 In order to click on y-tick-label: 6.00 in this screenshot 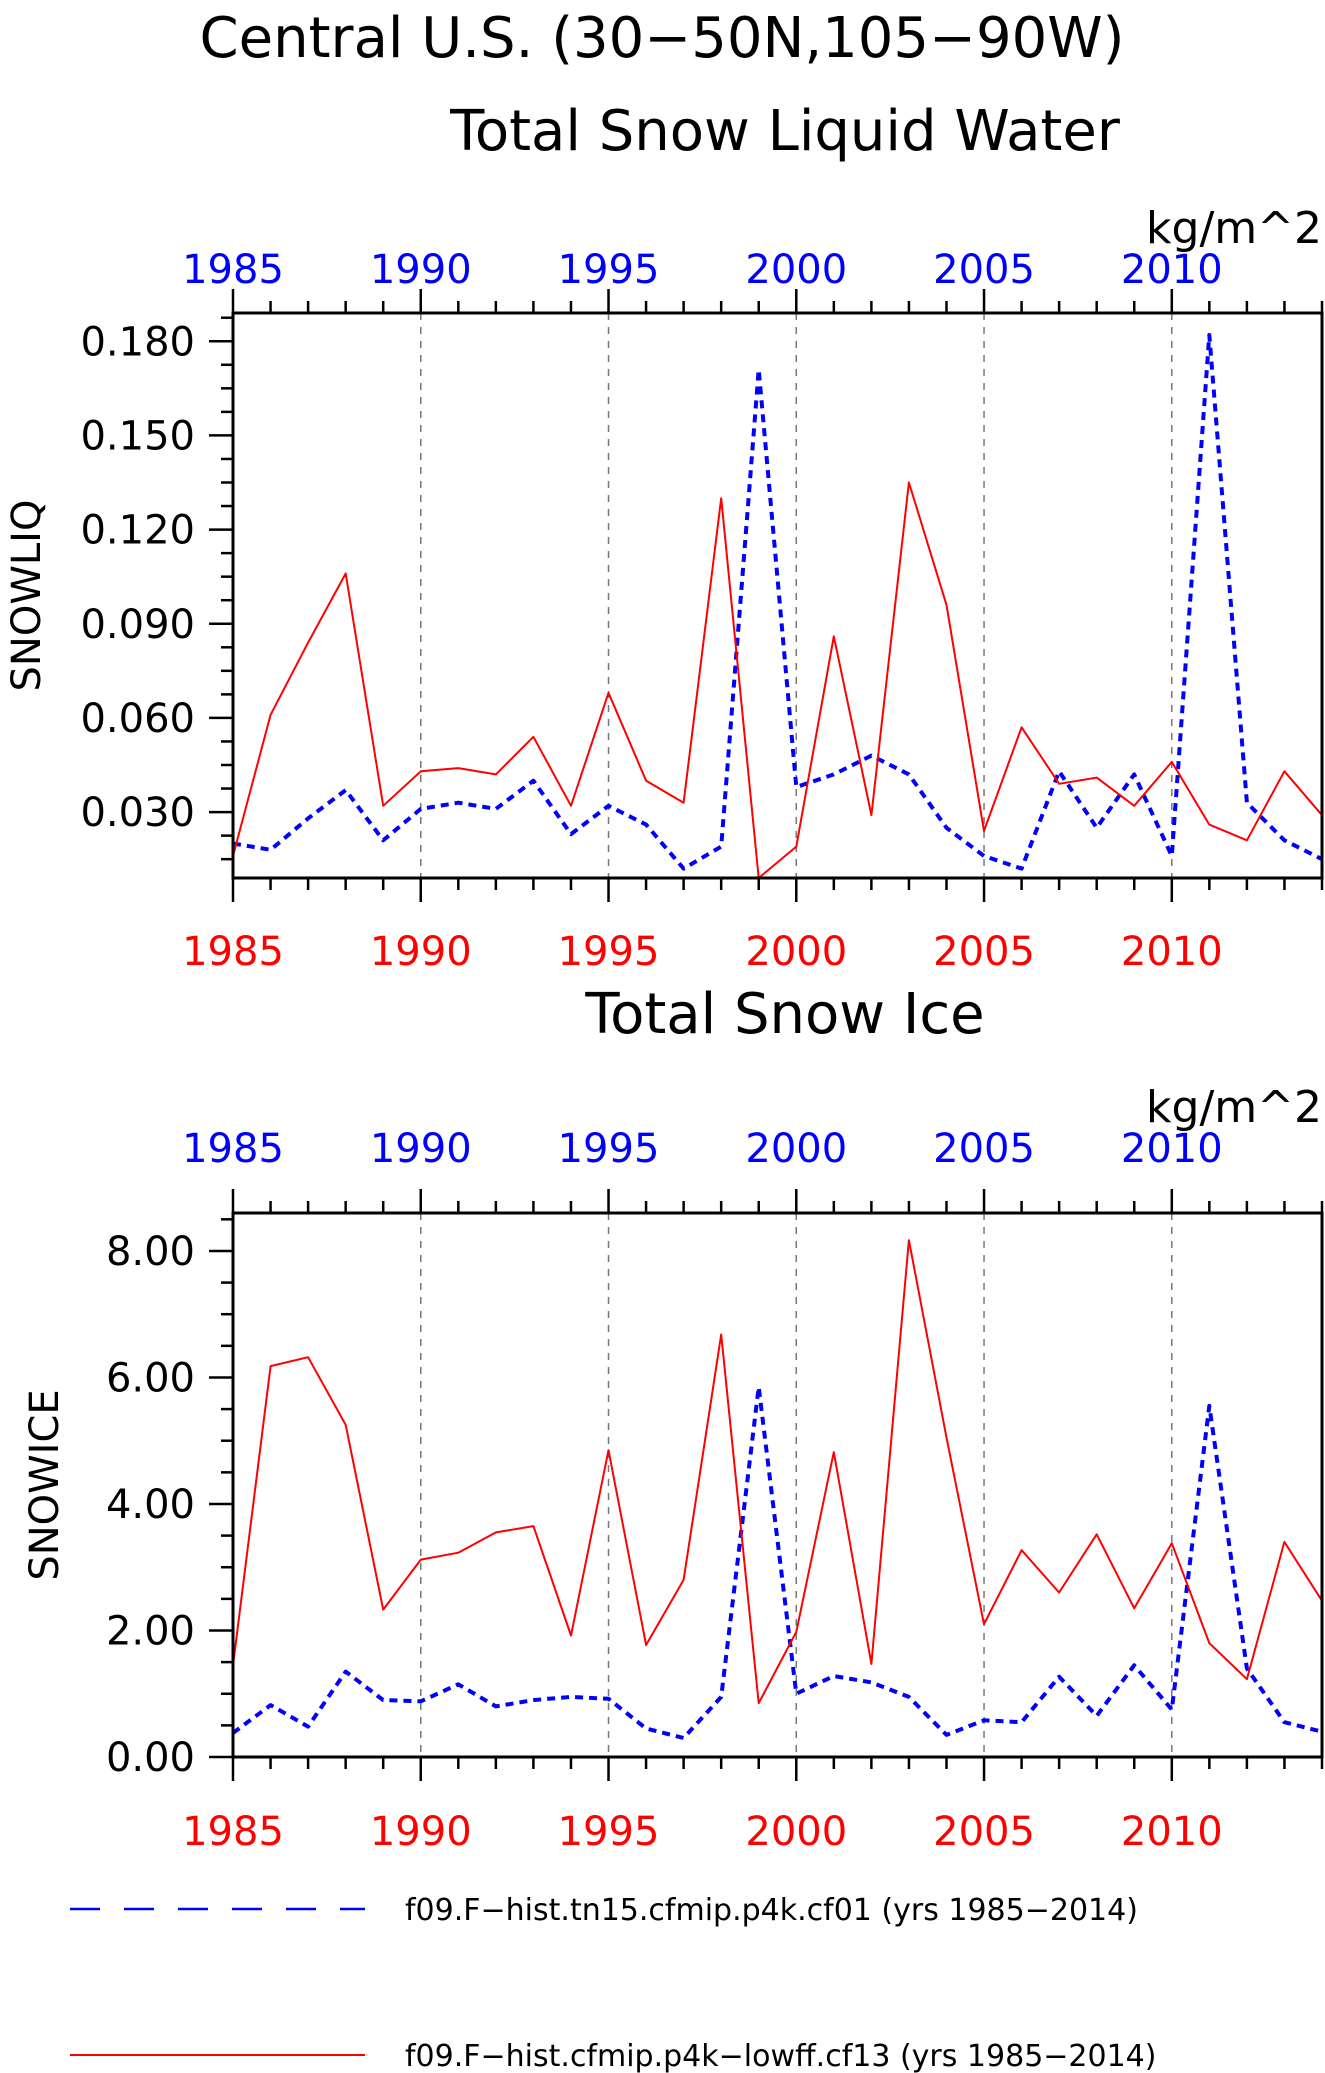, I will do `click(150, 1378)`.